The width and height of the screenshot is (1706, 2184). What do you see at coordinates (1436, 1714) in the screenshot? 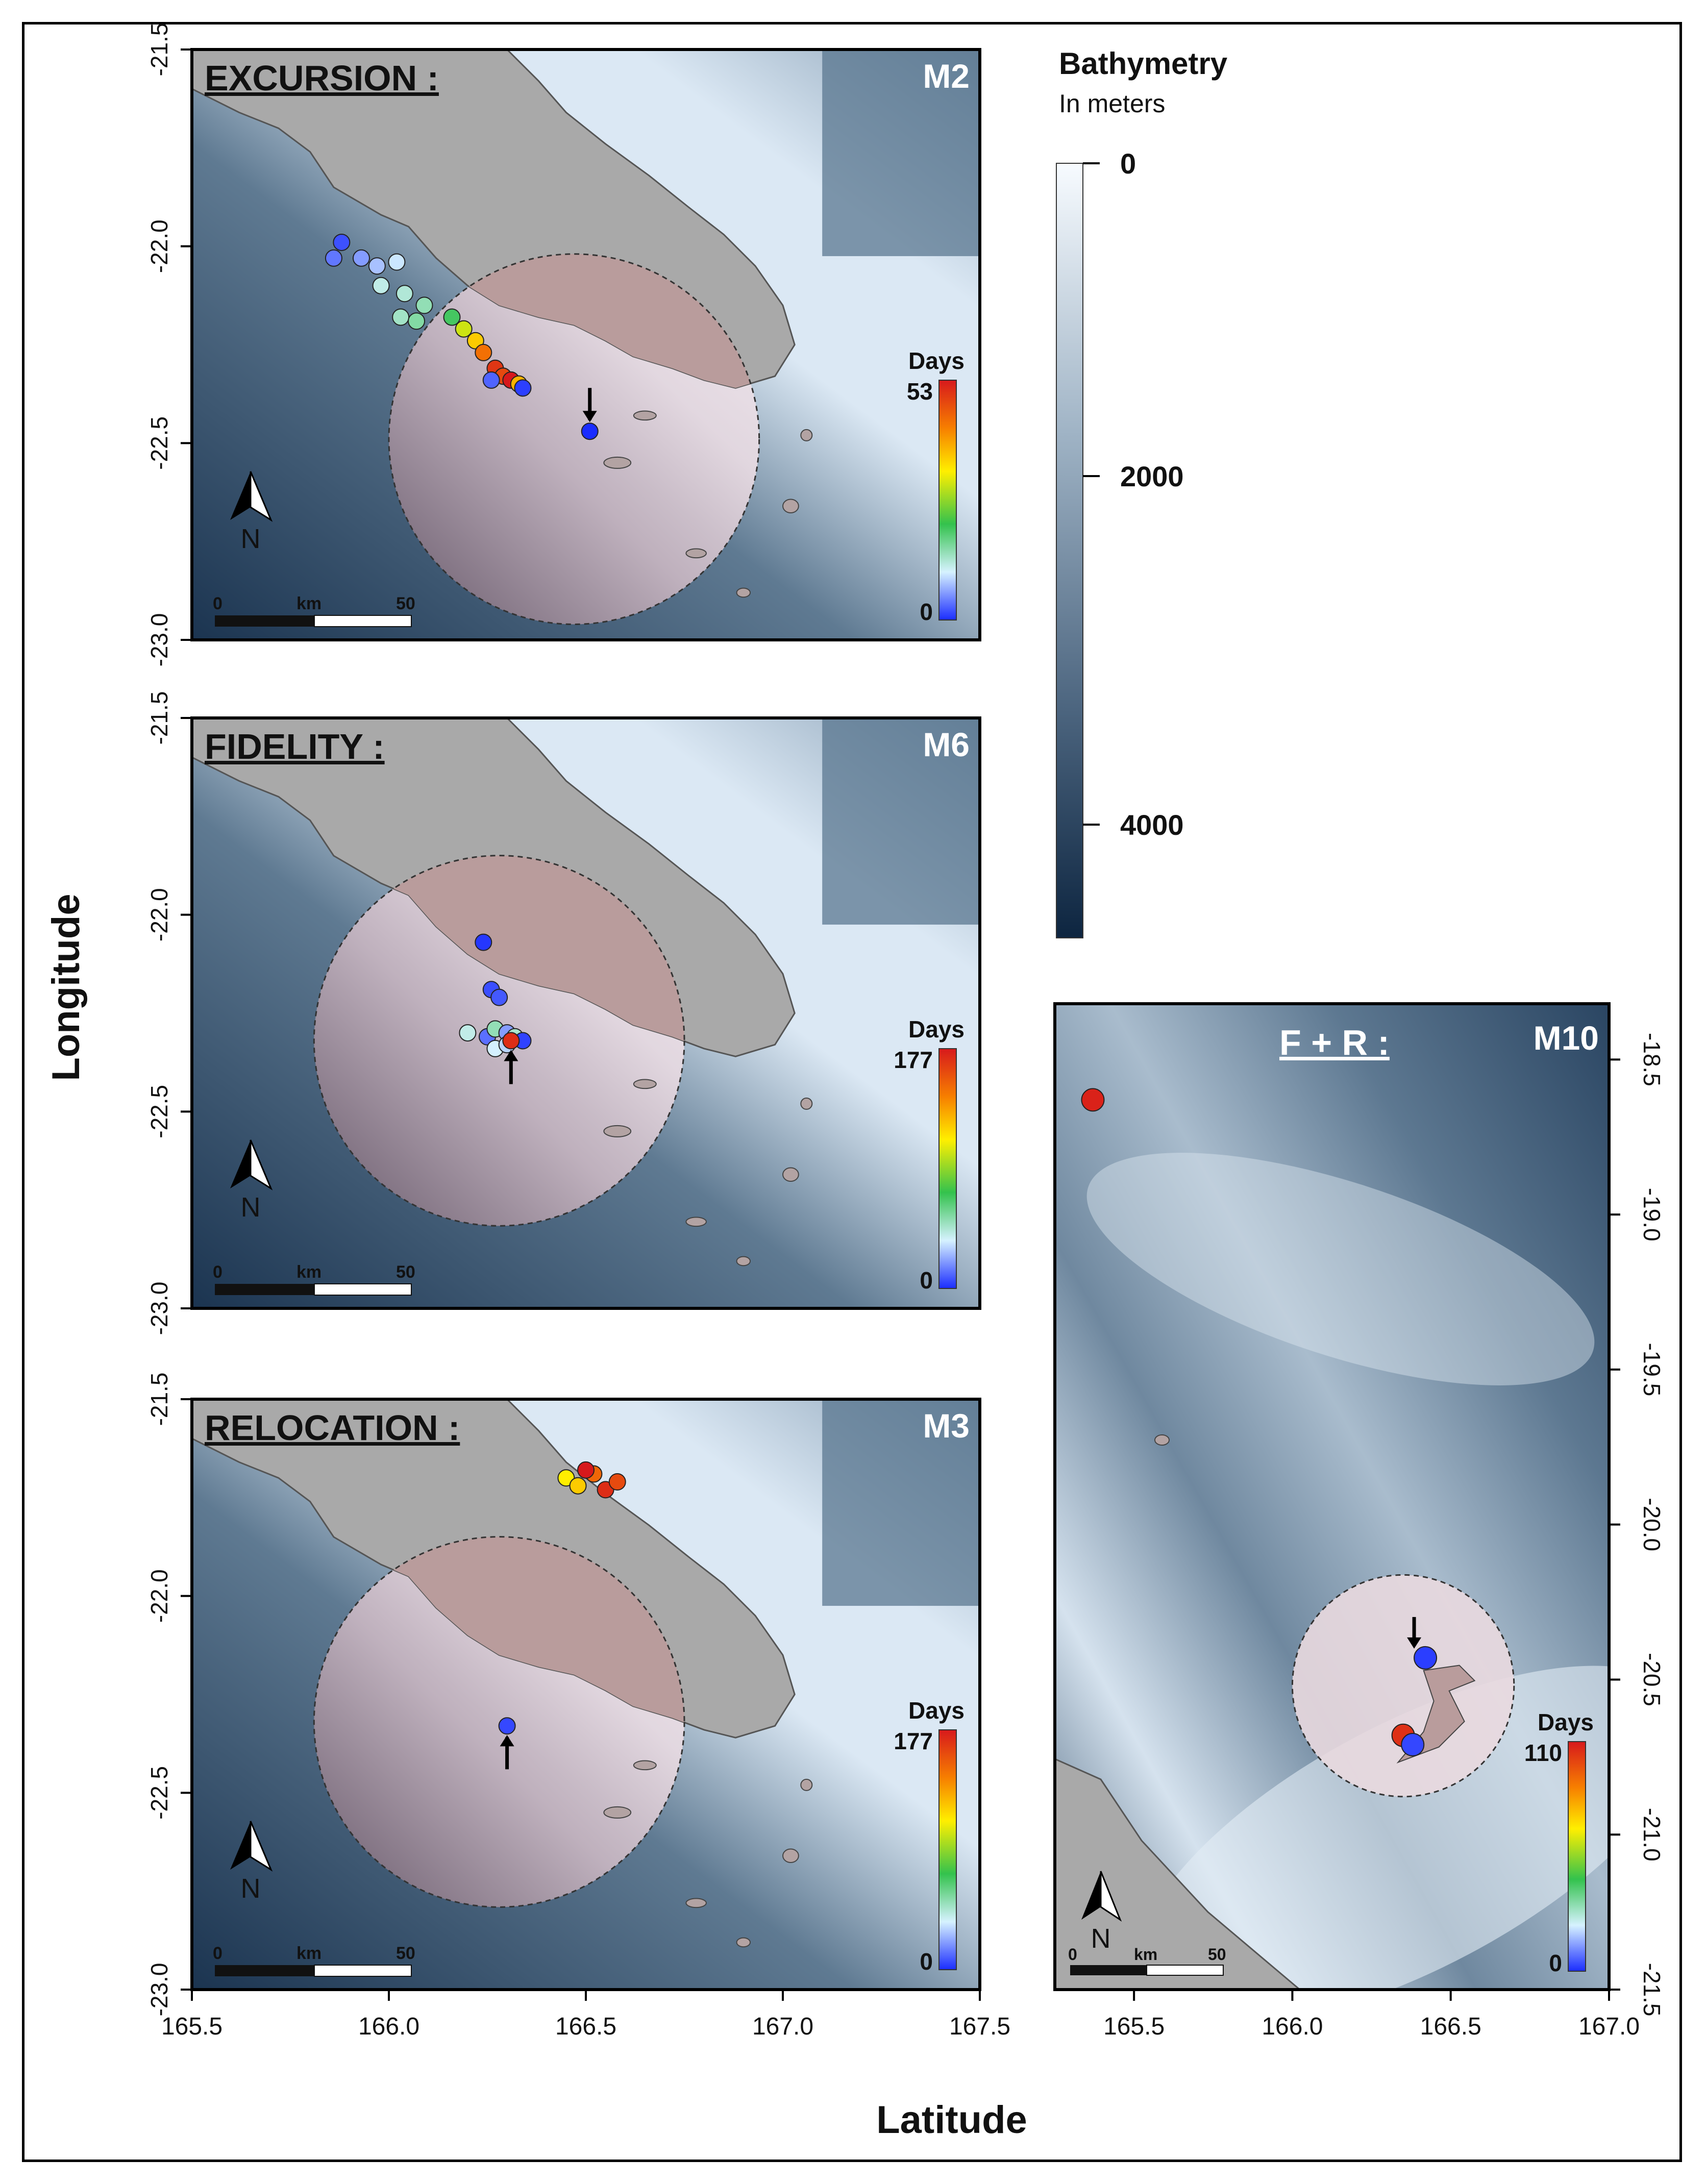
I see `reef-shape` at bounding box center [1436, 1714].